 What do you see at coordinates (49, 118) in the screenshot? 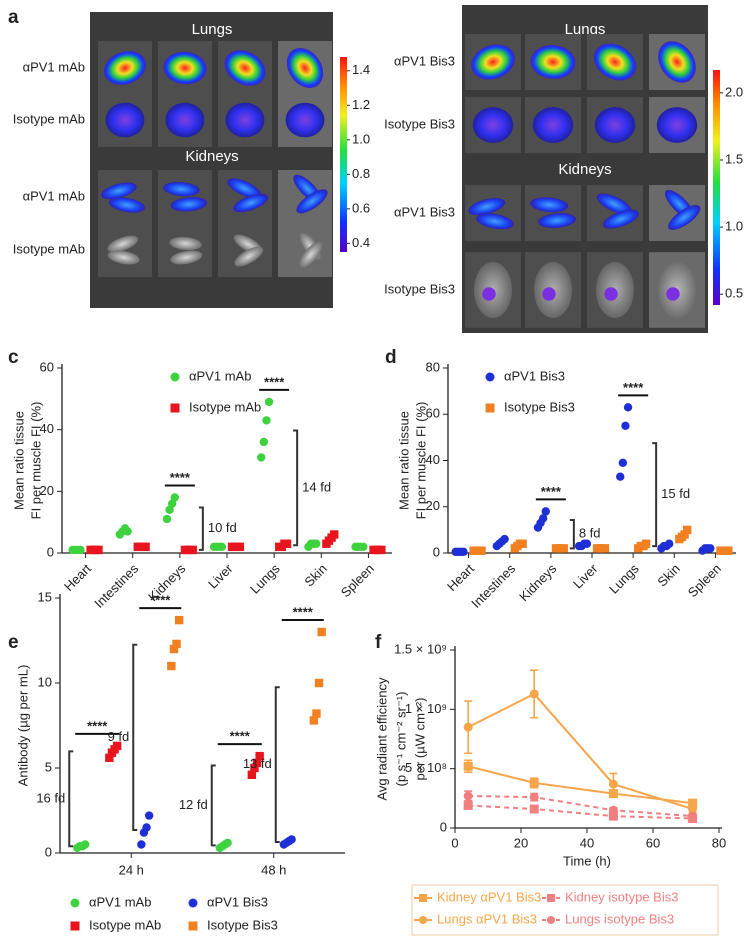
I see `row-label: Isotype mAb` at bounding box center [49, 118].